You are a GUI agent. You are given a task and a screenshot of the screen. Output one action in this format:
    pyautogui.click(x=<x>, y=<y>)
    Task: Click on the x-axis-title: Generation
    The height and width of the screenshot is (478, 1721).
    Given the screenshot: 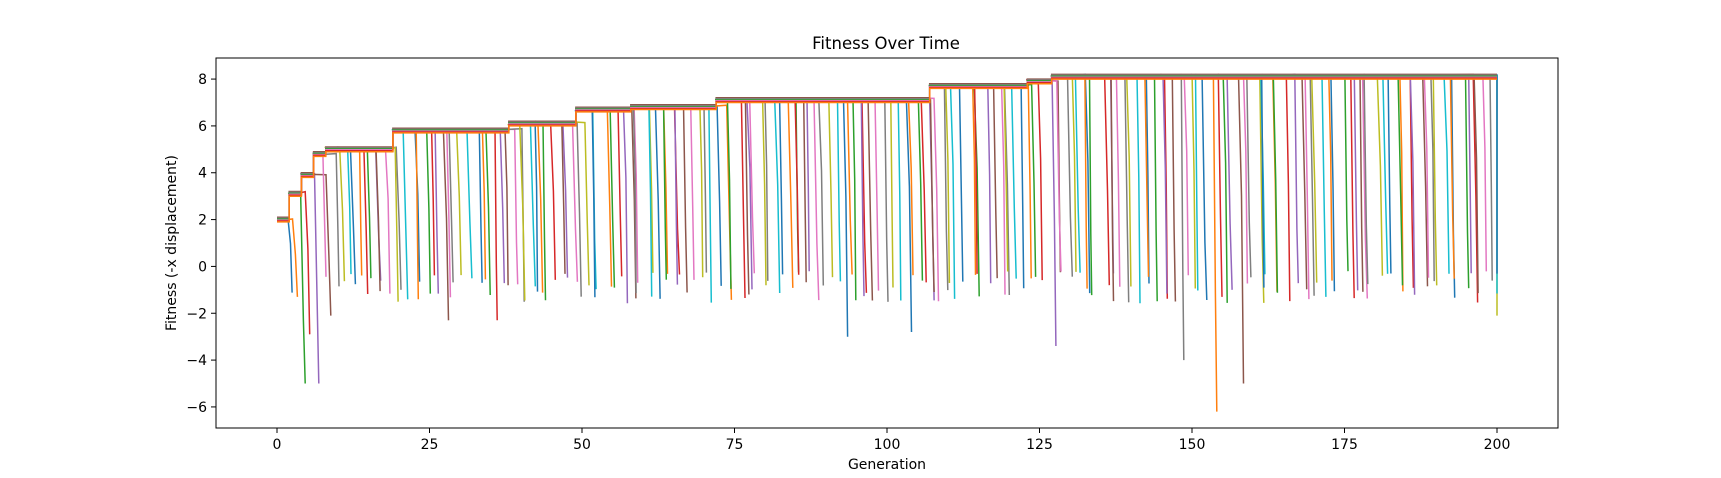 What is the action you would take?
    pyautogui.click(x=887, y=465)
    